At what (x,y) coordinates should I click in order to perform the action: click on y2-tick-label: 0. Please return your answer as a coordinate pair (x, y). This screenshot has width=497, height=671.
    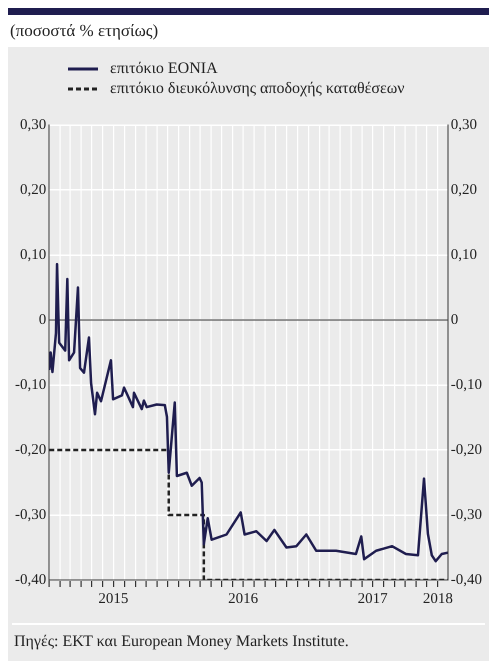
    Looking at the image, I should click on (454, 320).